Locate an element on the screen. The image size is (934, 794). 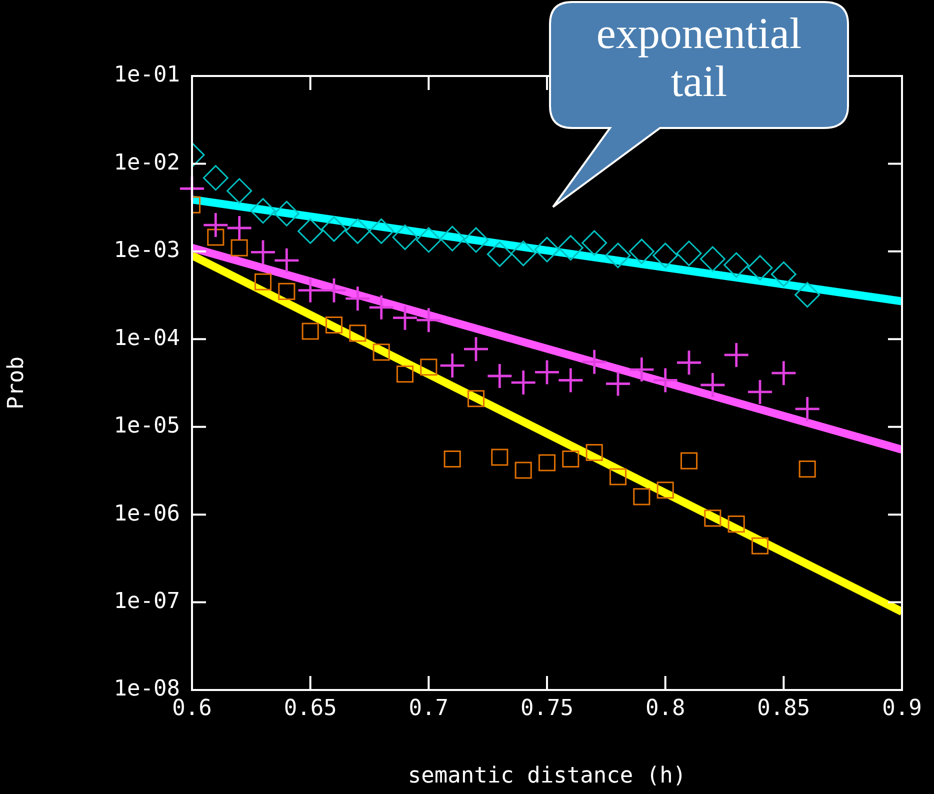
y-tick-label: 1e-05 is located at coordinates (147, 426).